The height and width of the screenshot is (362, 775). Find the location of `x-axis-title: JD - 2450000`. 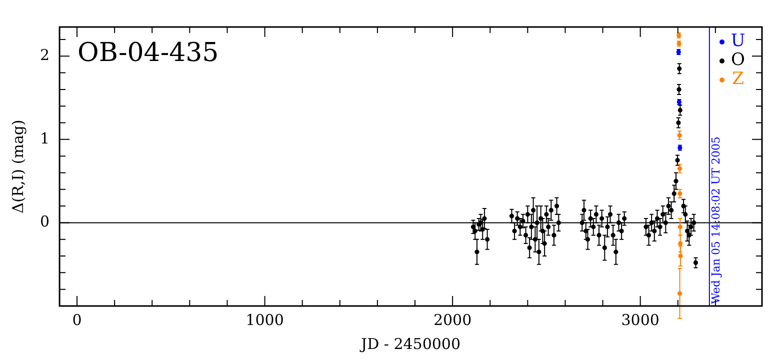

x-axis-title: JD - 2450000 is located at coordinates (409, 343).